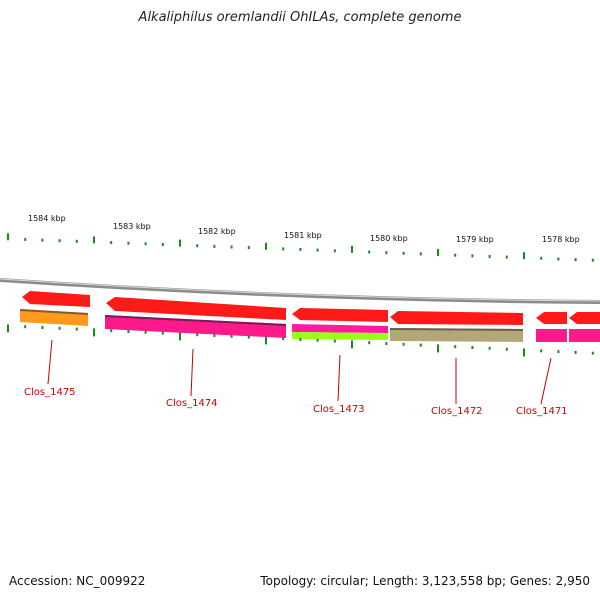 This screenshot has width=600, height=600. I want to click on ruler-label: 1583 kbp, so click(132, 226).